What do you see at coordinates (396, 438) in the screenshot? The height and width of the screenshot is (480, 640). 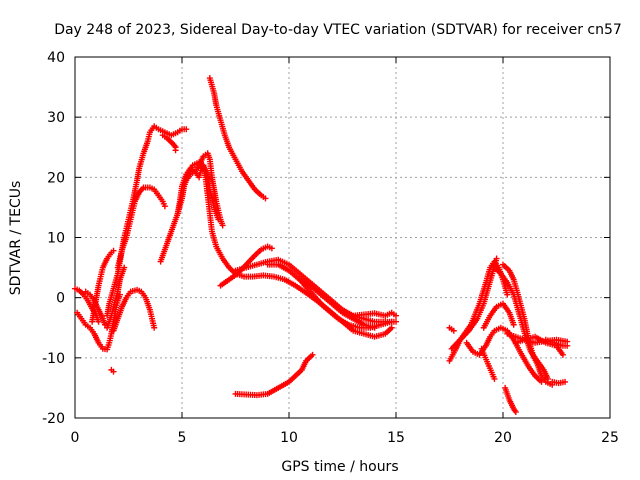 I see `x-tick-label: 15` at bounding box center [396, 438].